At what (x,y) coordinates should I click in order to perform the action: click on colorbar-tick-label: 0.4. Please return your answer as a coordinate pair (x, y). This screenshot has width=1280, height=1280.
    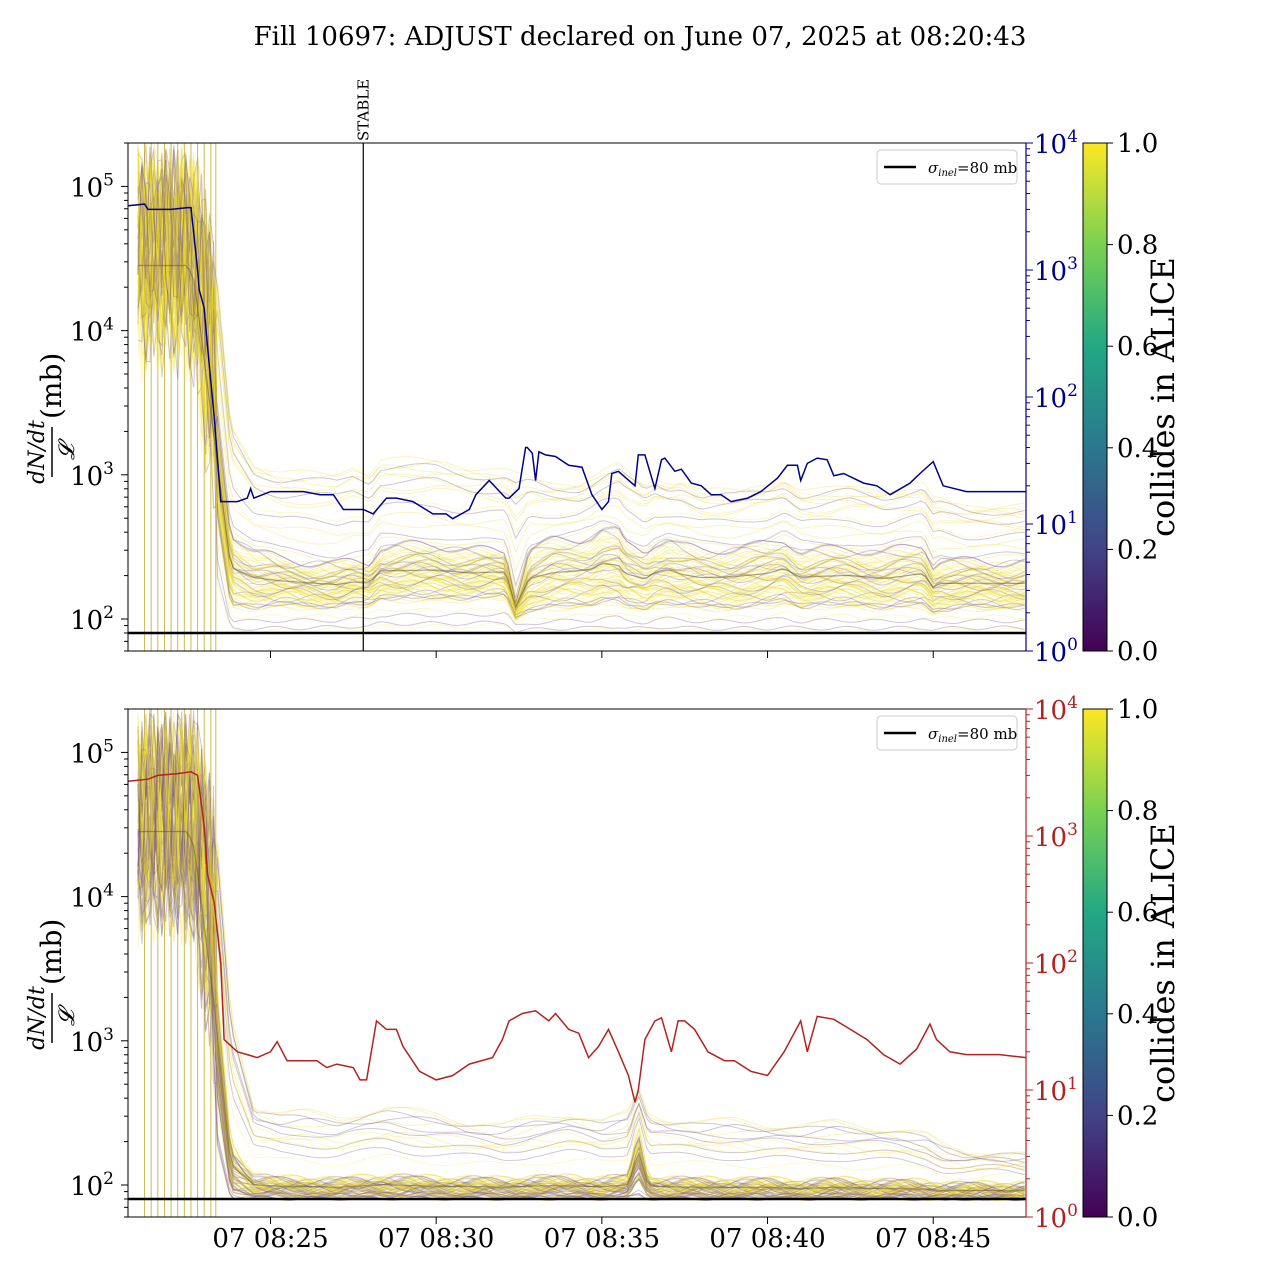
    Looking at the image, I should click on (1137, 449).